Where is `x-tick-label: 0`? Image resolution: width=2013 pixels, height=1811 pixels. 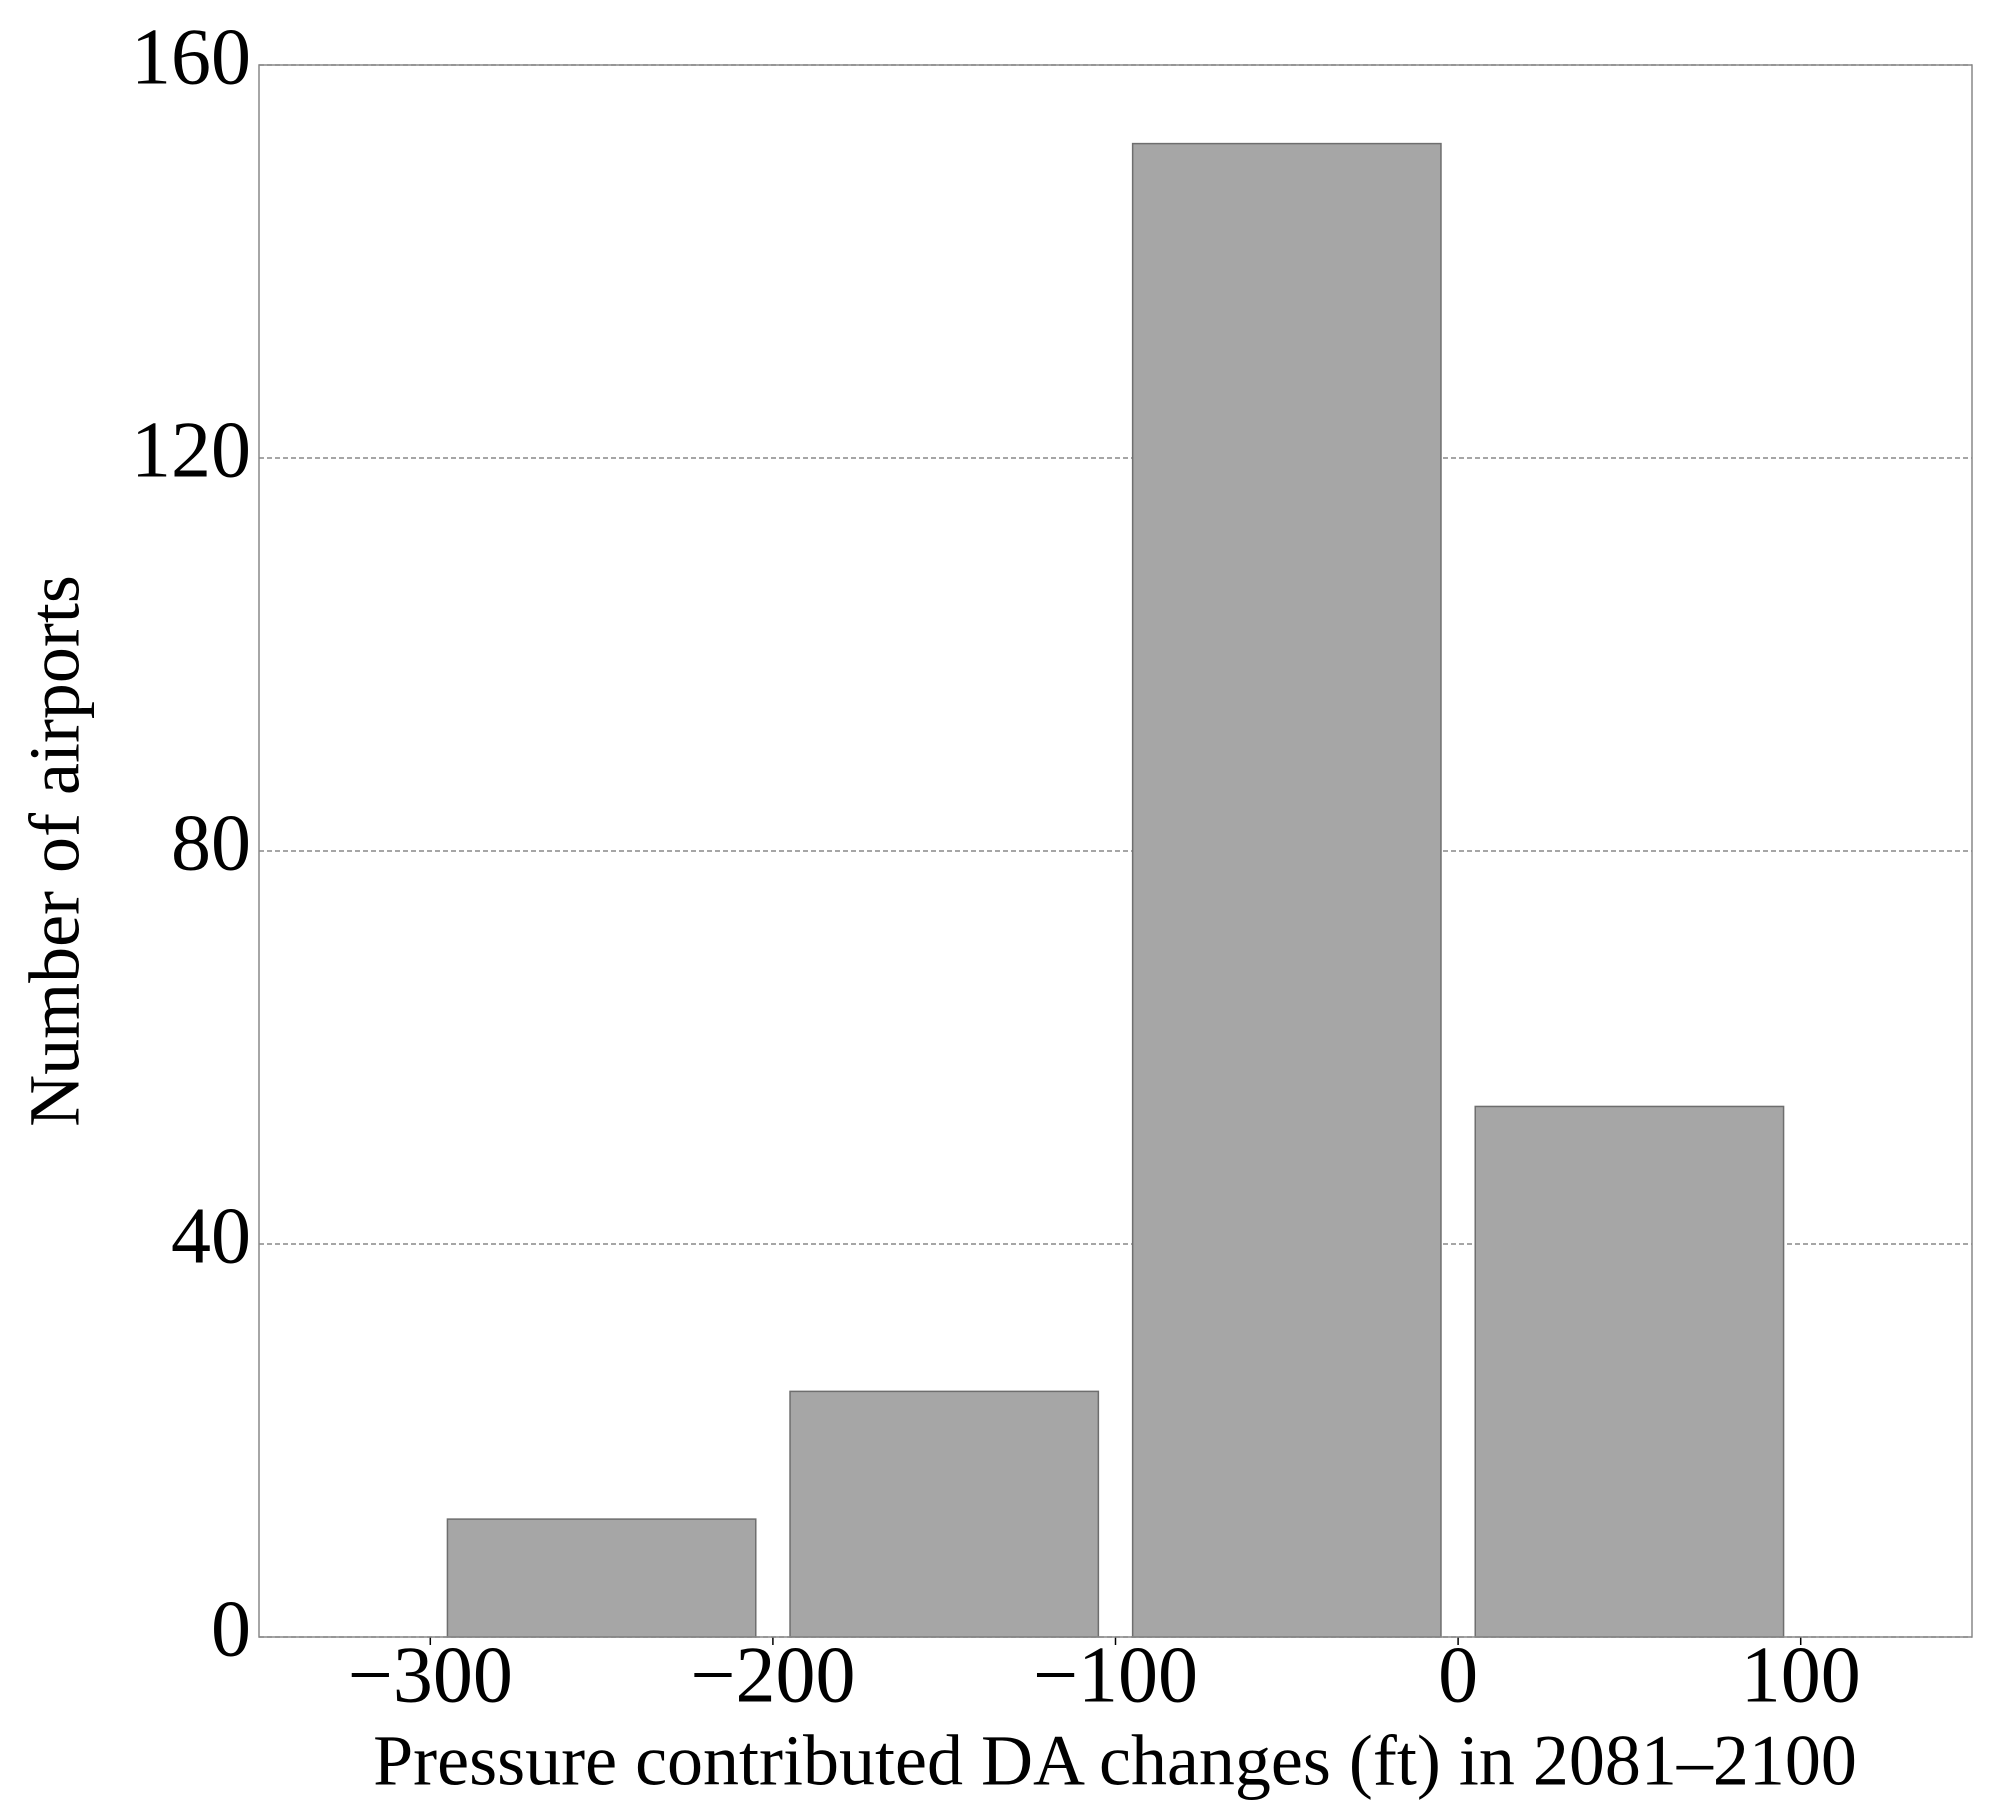
x-tick-label: 0 is located at coordinates (1458, 1675).